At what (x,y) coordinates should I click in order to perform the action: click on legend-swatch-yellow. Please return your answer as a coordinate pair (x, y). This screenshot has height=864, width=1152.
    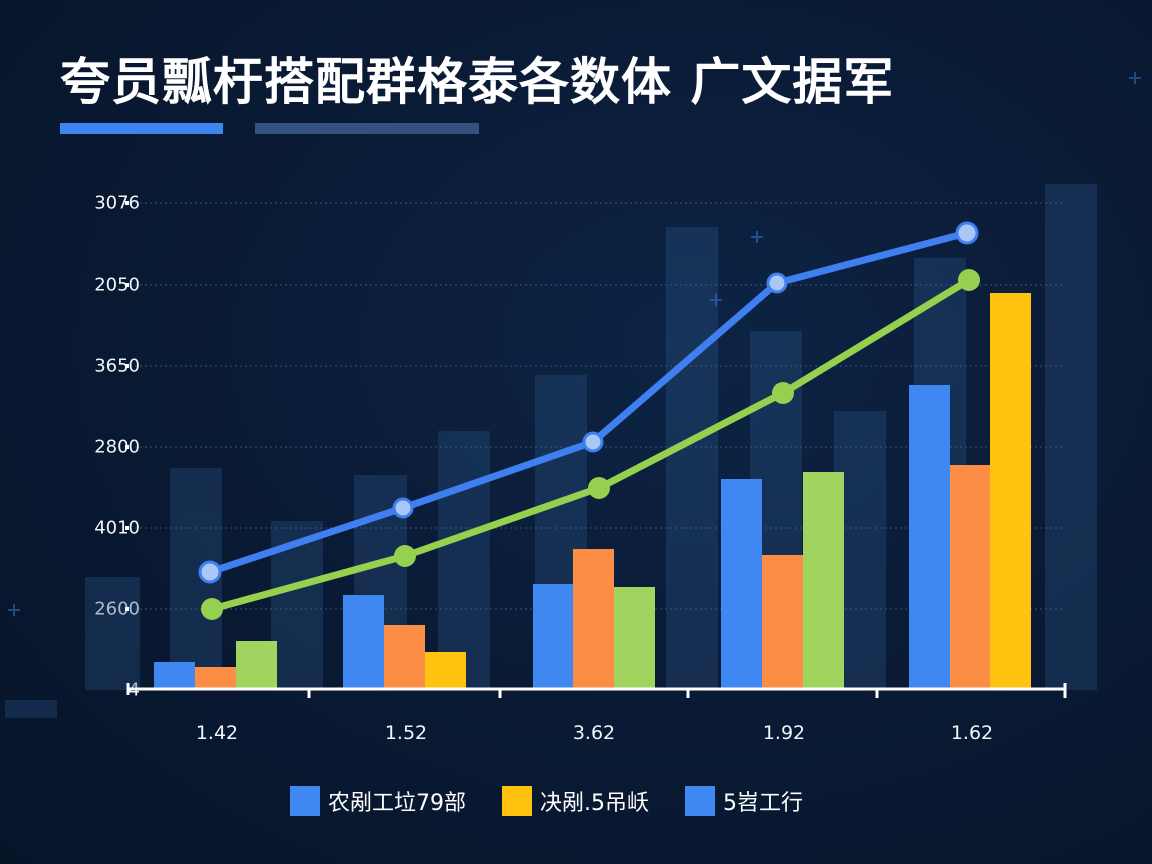
    Looking at the image, I should click on (517, 801).